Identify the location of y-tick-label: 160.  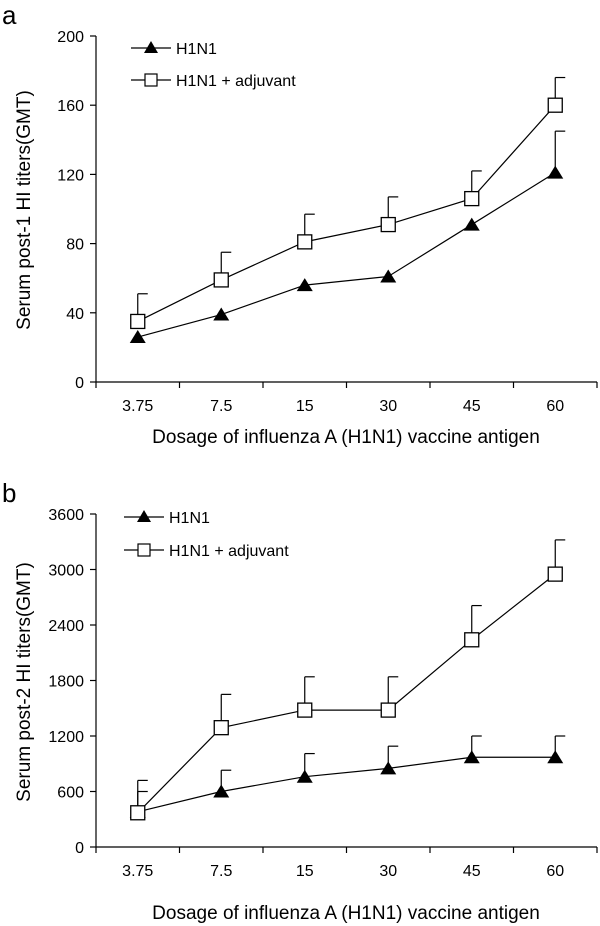
(70, 106).